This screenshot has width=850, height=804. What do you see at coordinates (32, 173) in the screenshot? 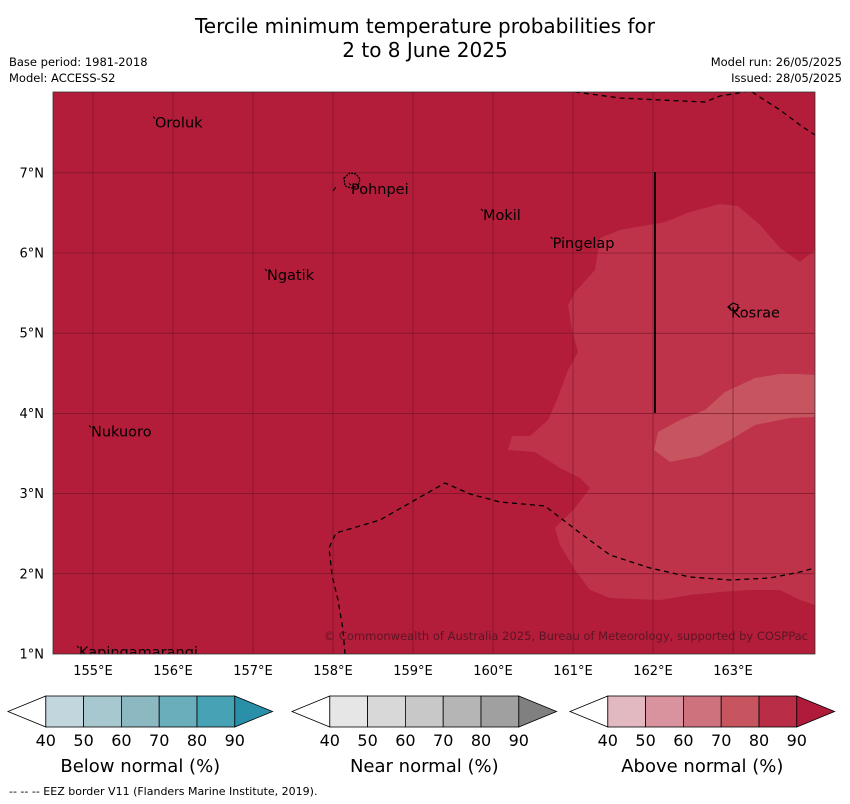
I see `lat-tick-label: 7°N` at bounding box center [32, 173].